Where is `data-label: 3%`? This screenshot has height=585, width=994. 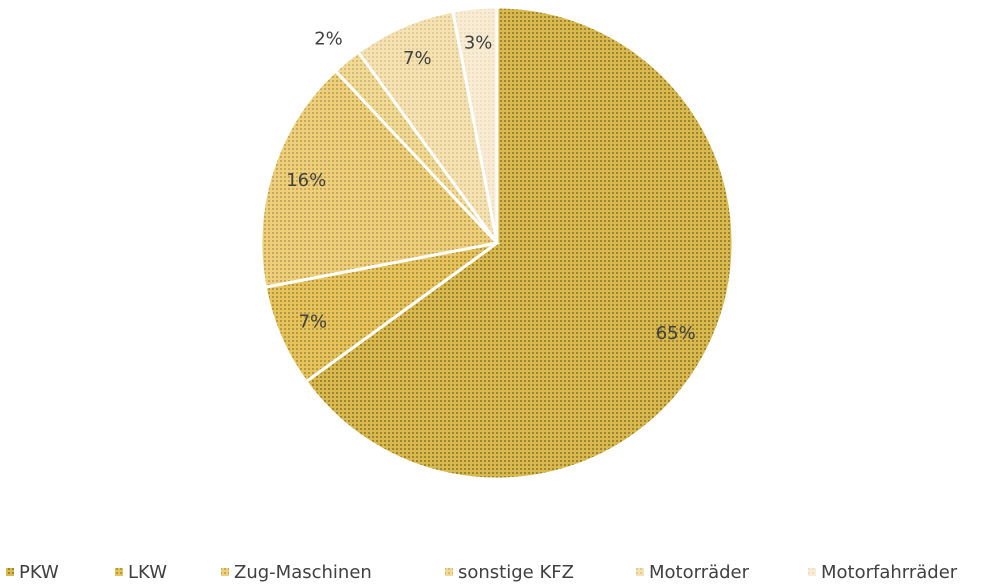 data-label: 3% is located at coordinates (478, 42).